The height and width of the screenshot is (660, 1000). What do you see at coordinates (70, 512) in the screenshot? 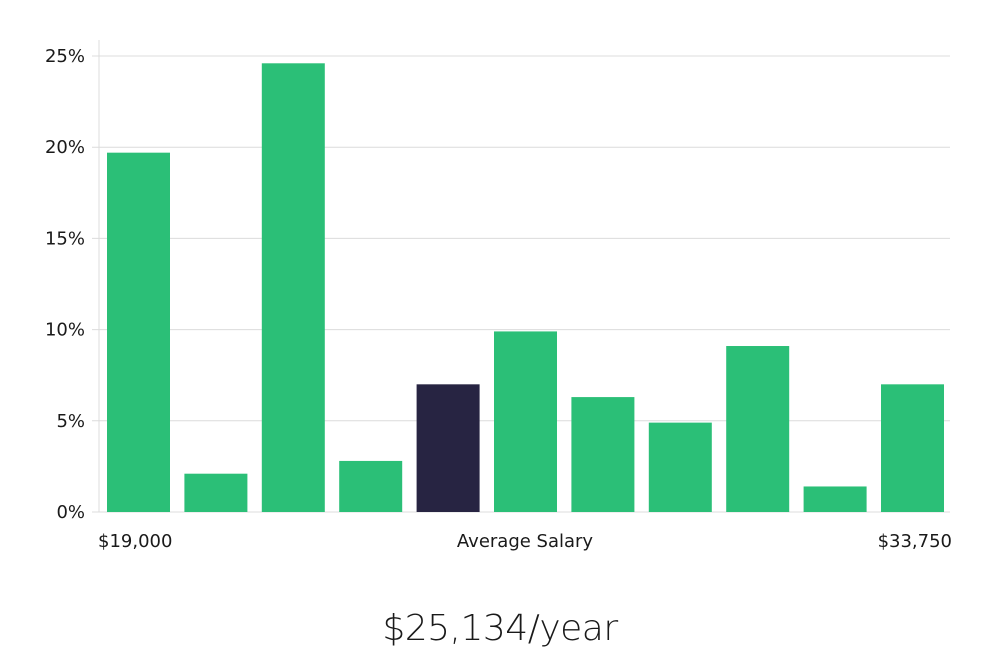
I see `y-tick-label: 0%` at bounding box center [70, 512].